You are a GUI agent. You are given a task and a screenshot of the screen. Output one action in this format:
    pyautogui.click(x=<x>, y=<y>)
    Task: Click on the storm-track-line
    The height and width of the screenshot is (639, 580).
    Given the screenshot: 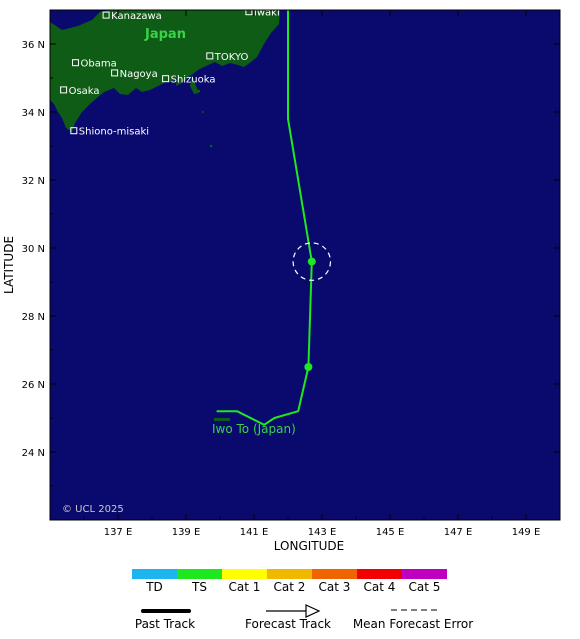 What is the action you would take?
    pyautogui.click(x=264, y=218)
    